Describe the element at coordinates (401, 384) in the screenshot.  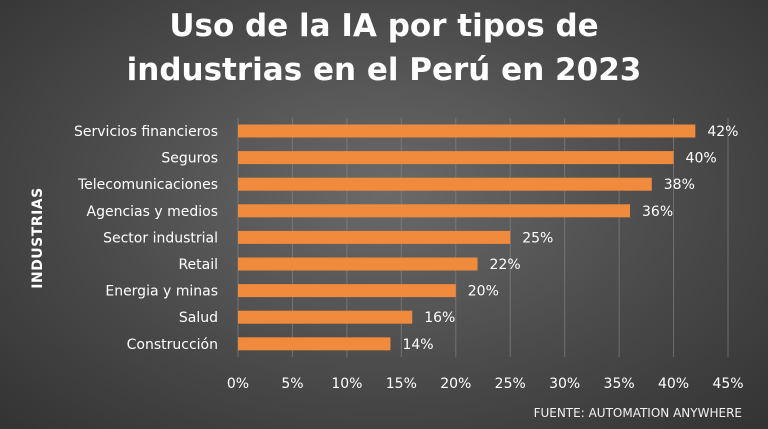
I see `x-tick-label: 15%` at that location.